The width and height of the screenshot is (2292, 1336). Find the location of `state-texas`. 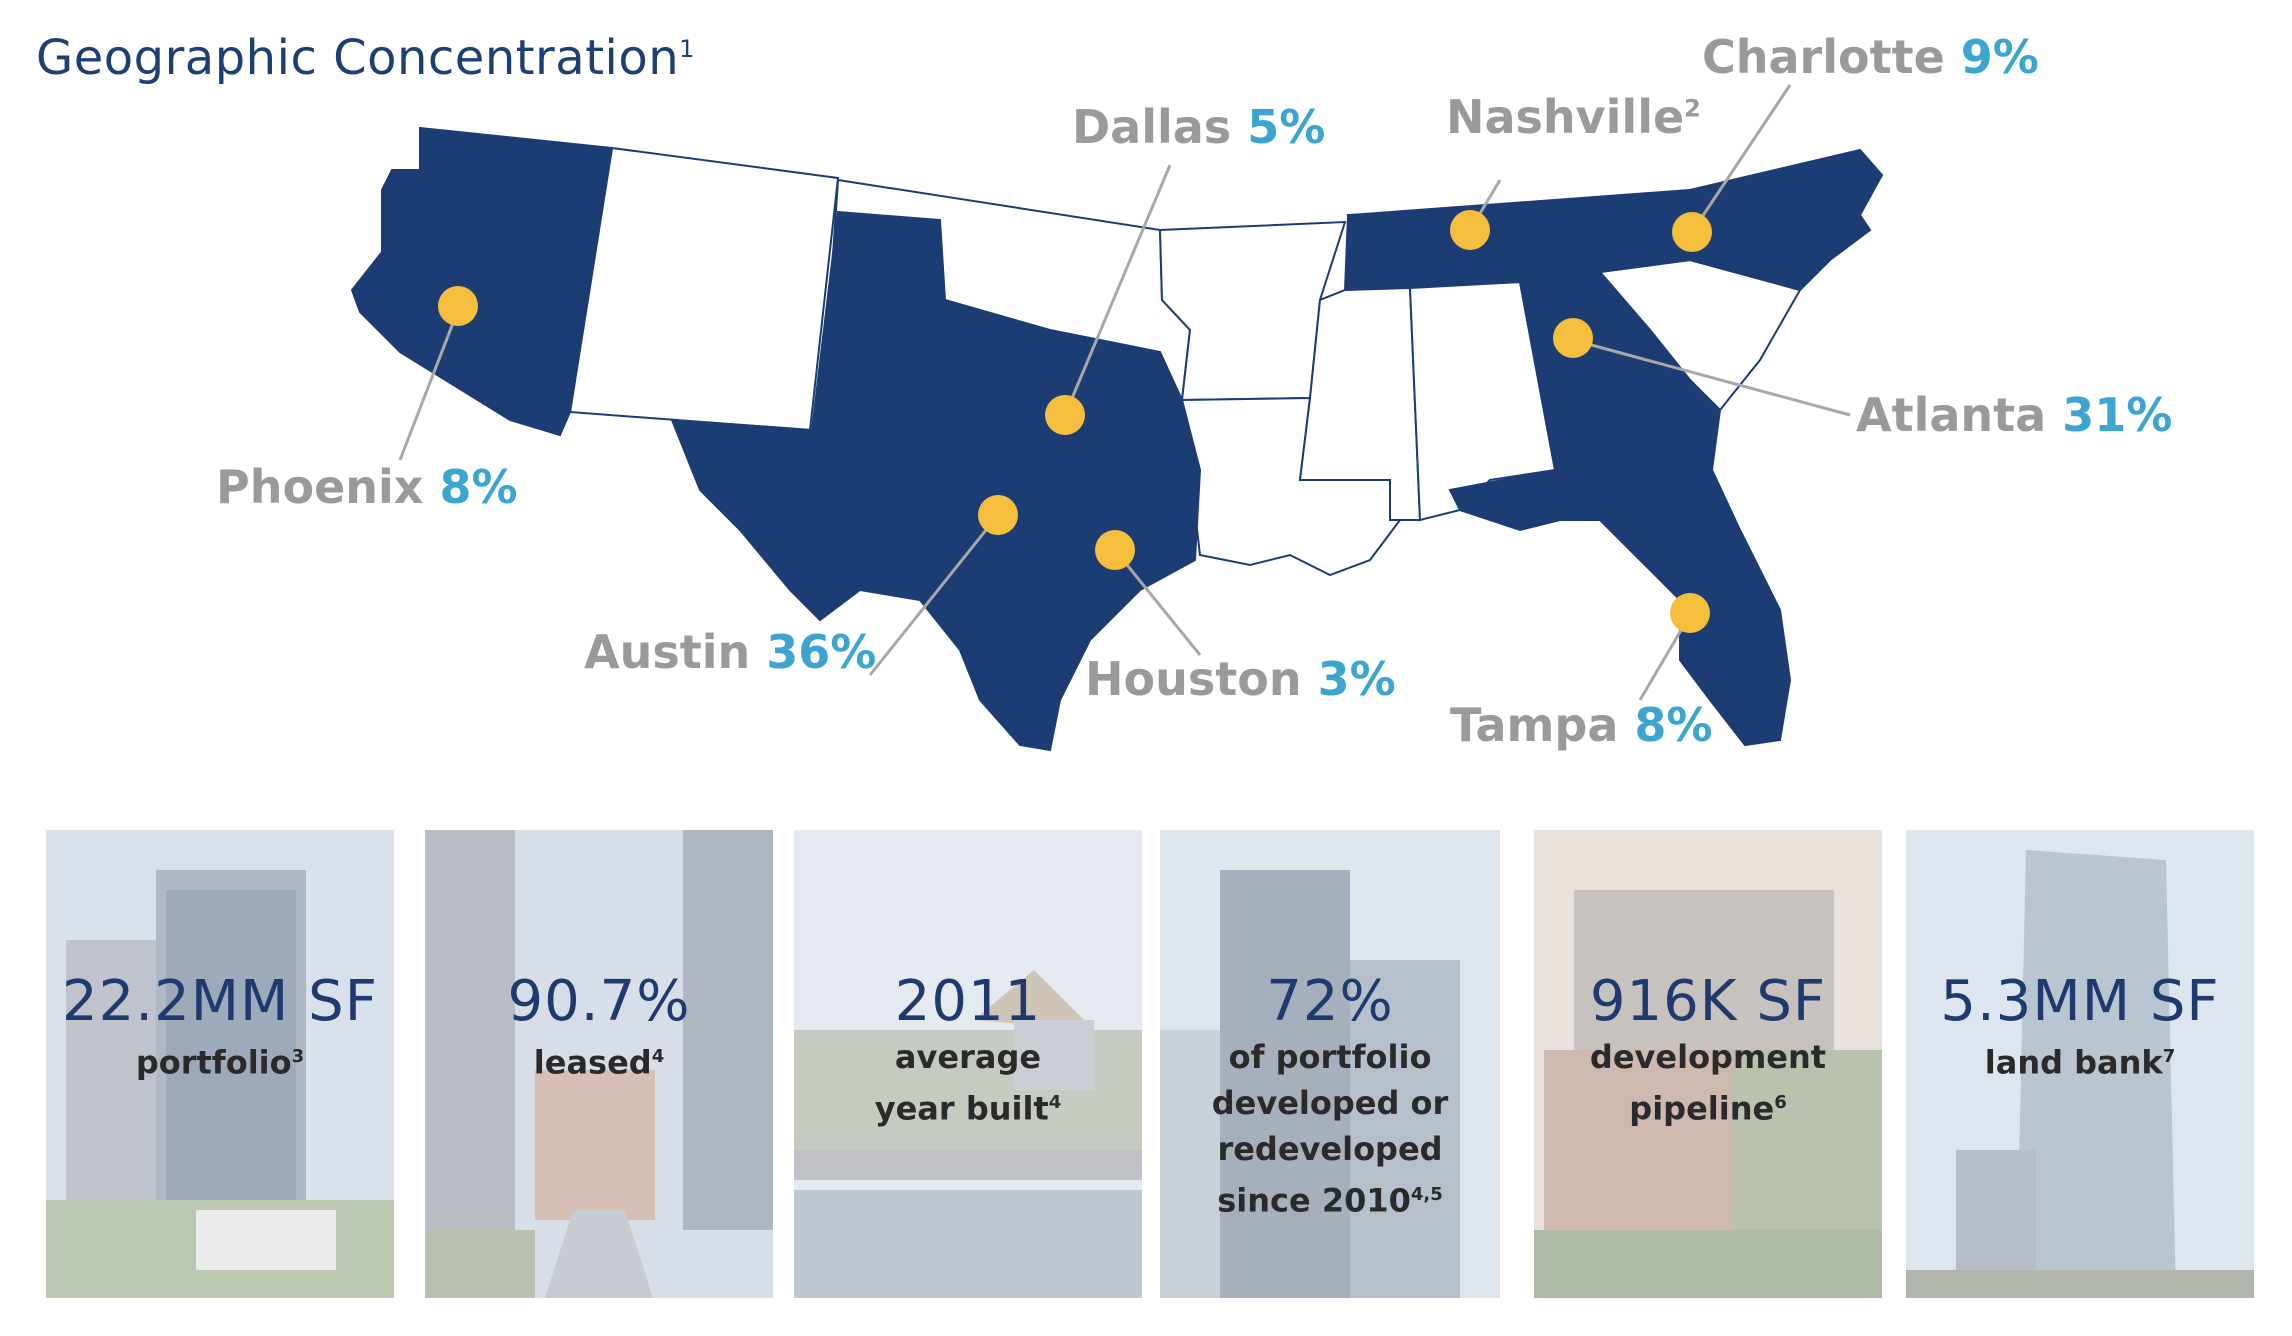

state-texas is located at coordinates (936, 481).